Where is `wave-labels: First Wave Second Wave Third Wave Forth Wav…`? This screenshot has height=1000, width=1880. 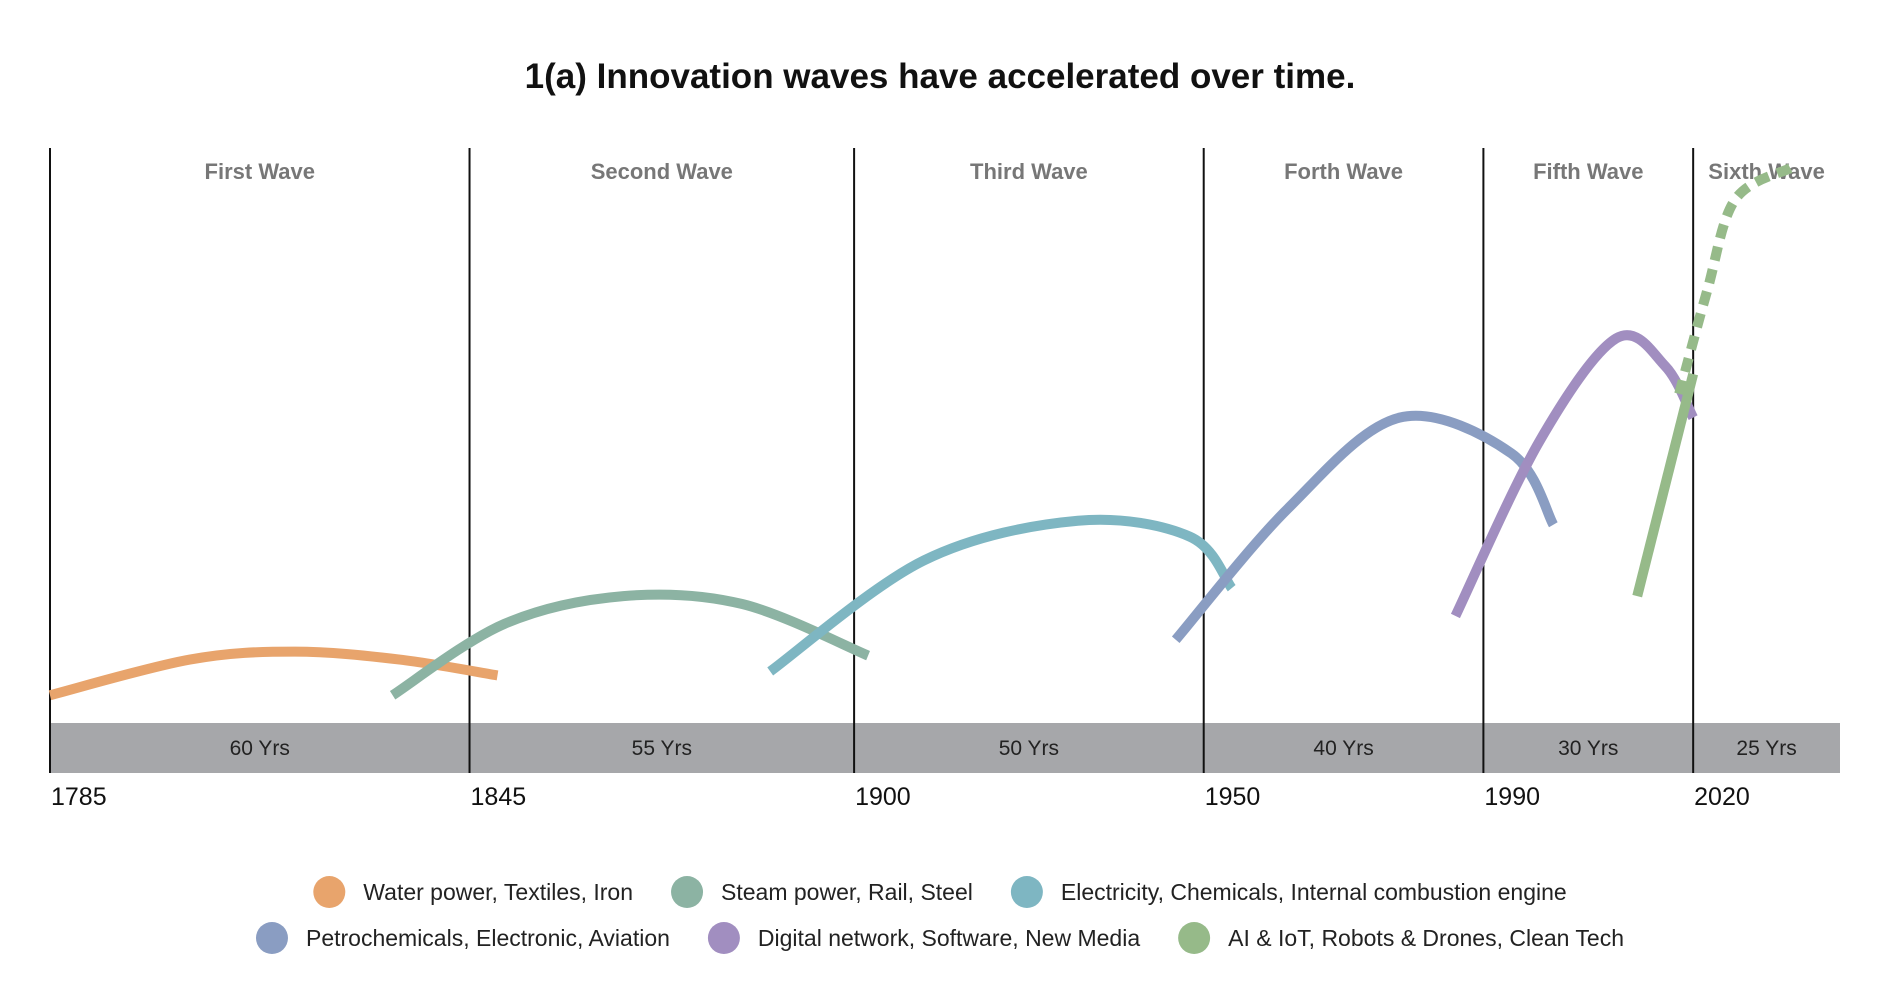 wave-labels: First Wave Second Wave Third Wave Forth Wav… is located at coordinates (1015, 171).